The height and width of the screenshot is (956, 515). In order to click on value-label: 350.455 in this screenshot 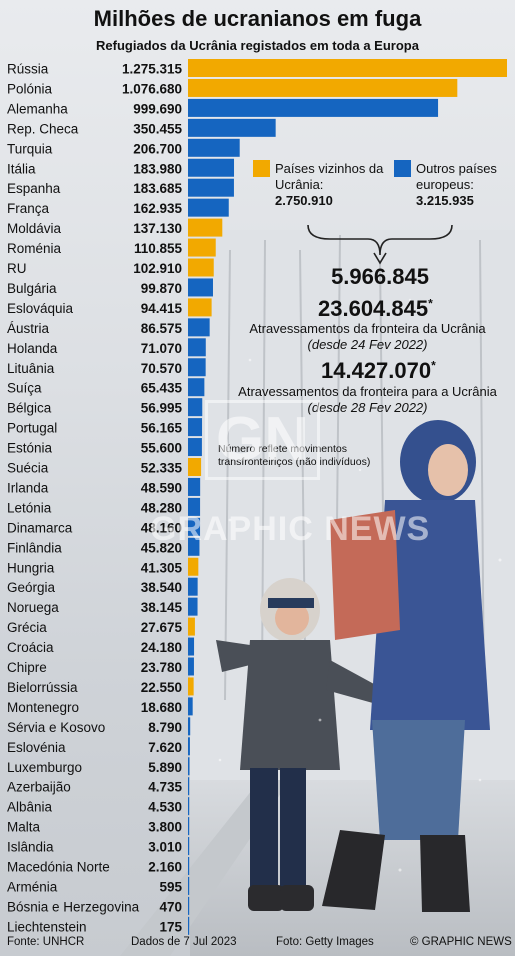, I will do `click(157, 128)`.